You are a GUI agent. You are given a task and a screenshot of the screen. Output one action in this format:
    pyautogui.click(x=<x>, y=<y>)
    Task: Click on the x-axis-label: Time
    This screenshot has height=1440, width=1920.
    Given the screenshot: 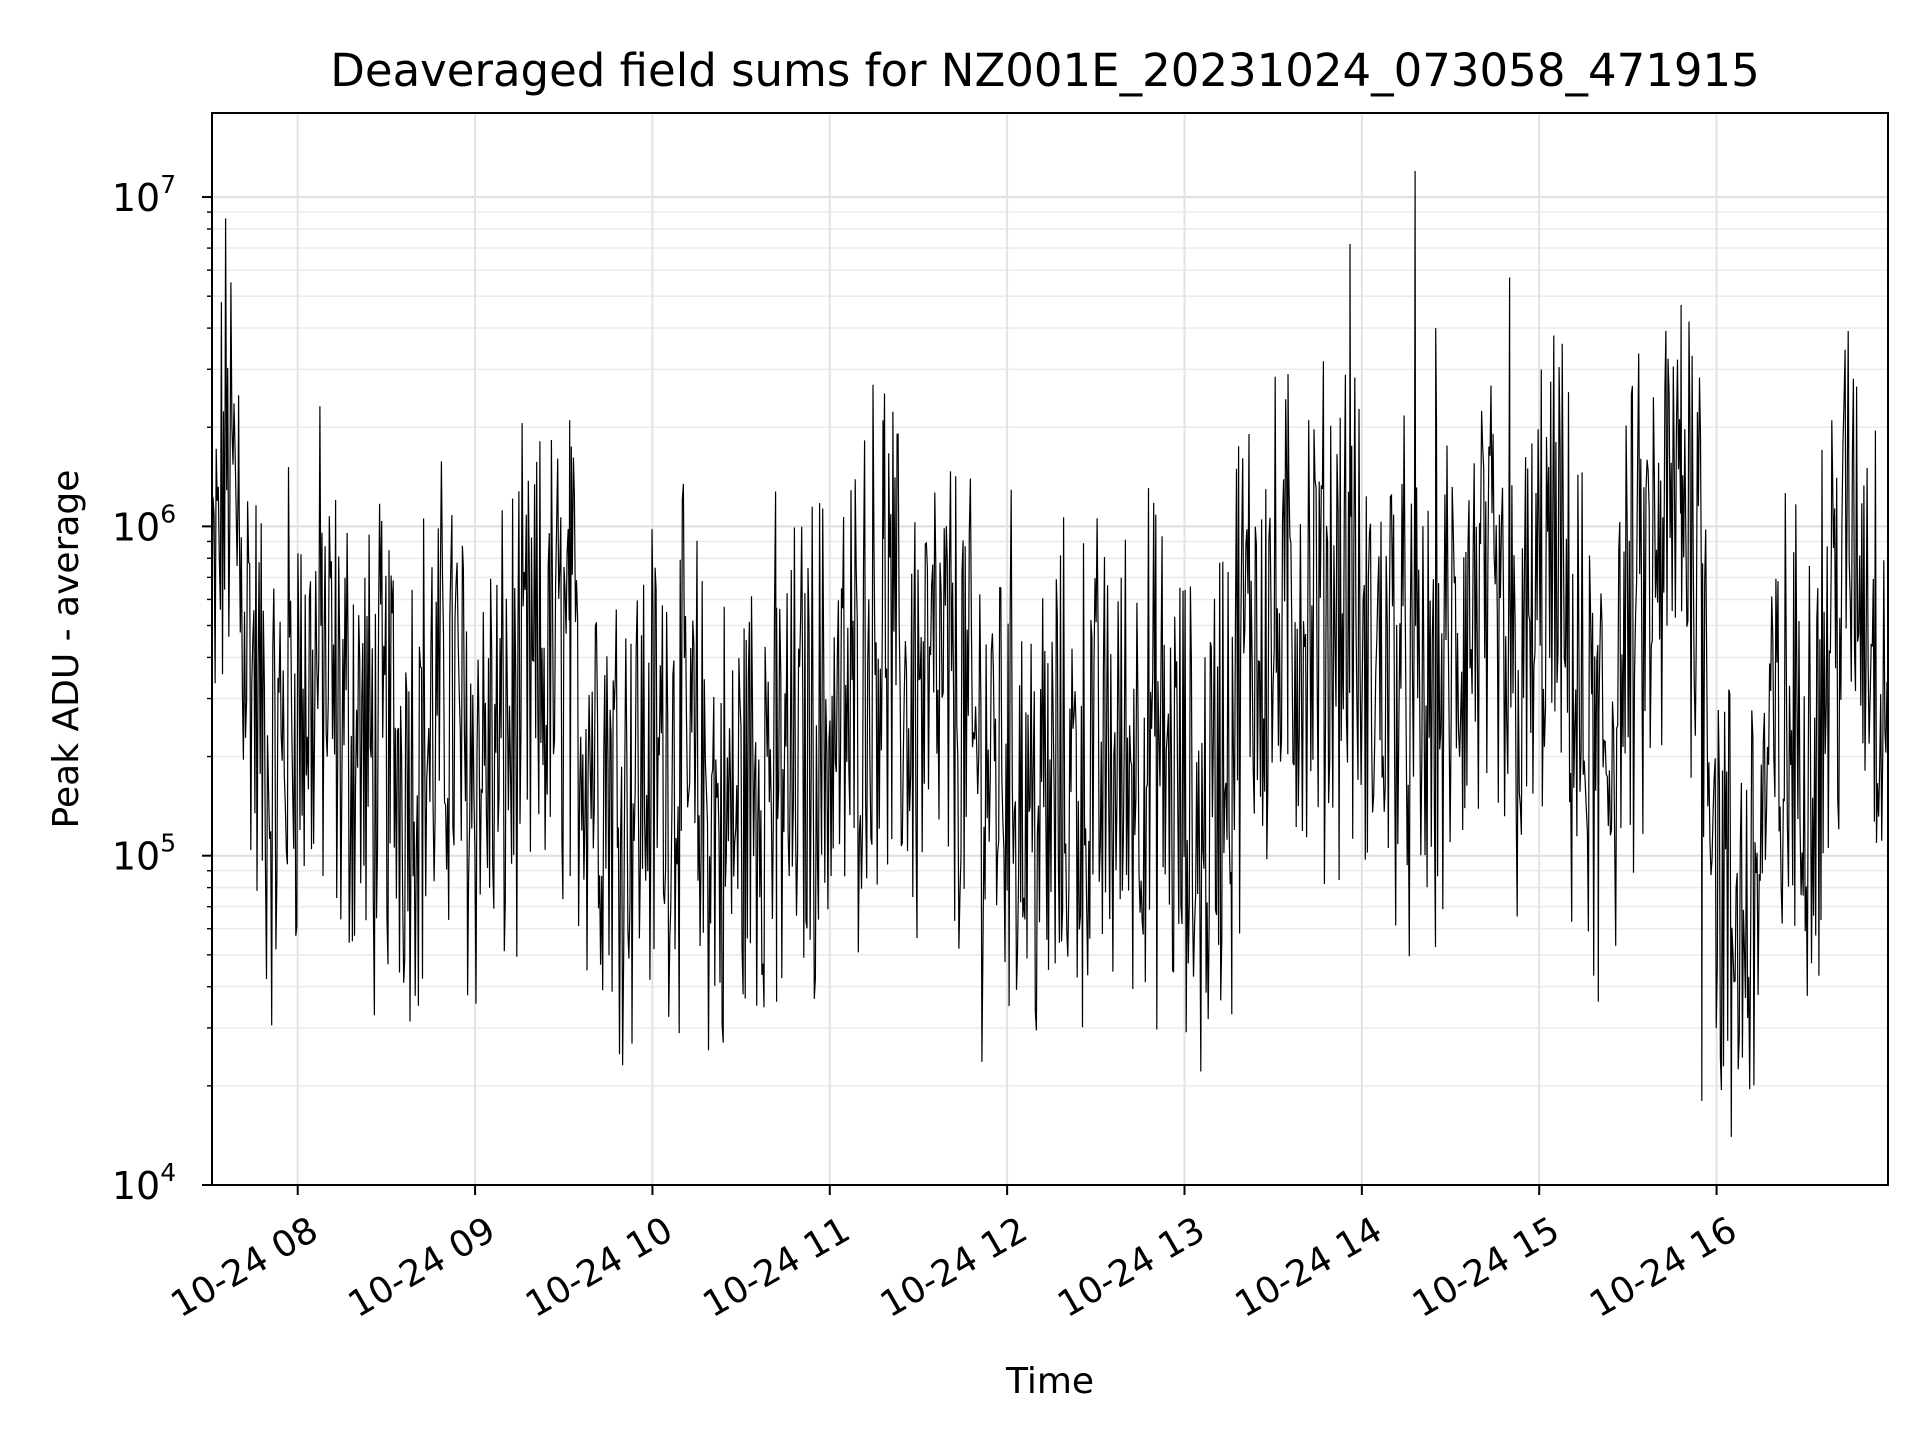 What is the action you would take?
    pyautogui.click(x=1049, y=1381)
    